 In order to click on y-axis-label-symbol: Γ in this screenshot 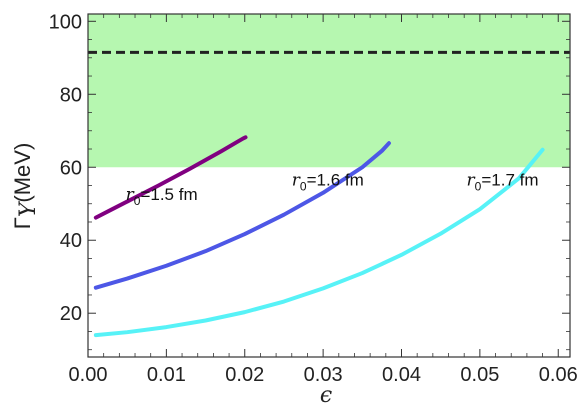, I will do `click(22, 223)`.